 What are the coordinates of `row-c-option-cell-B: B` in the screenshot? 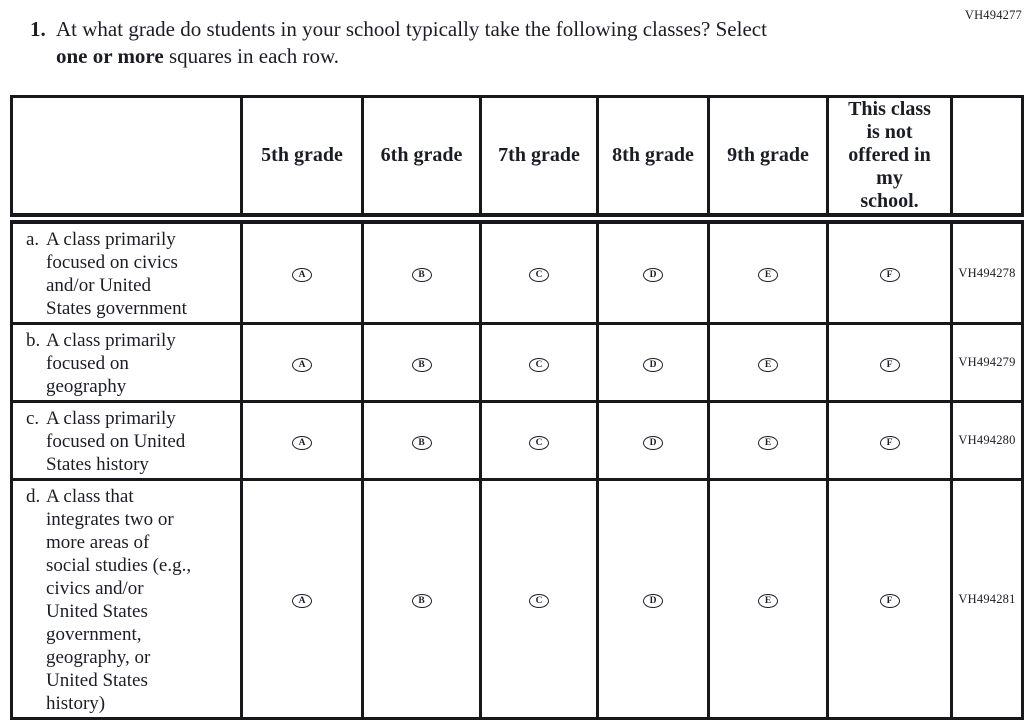 It's located at (421, 440).